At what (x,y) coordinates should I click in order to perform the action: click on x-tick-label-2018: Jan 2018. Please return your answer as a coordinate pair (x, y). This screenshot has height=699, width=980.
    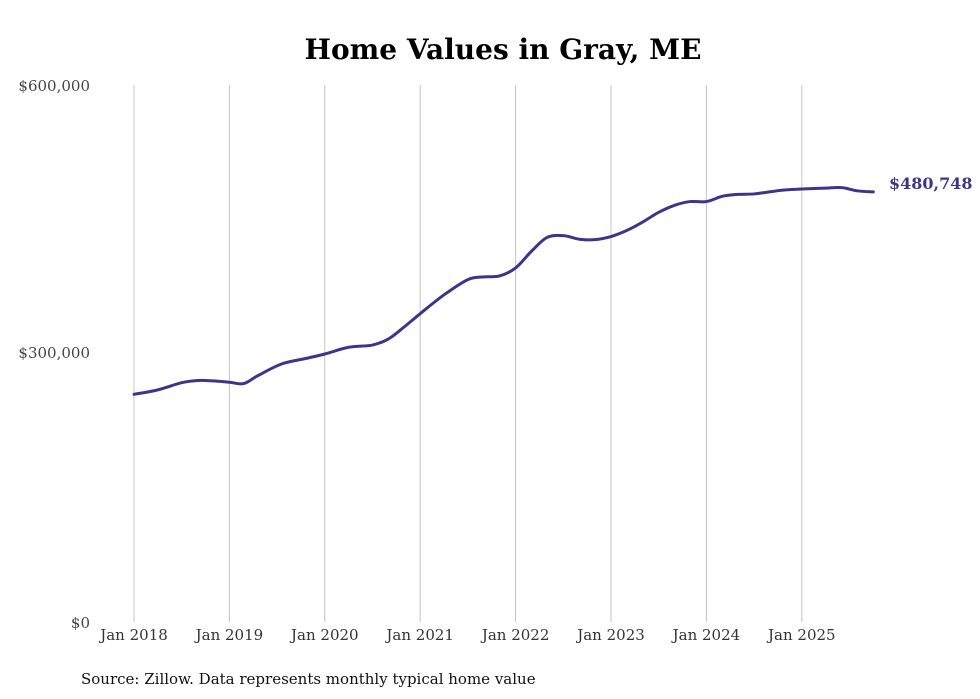
    Looking at the image, I should click on (133, 635).